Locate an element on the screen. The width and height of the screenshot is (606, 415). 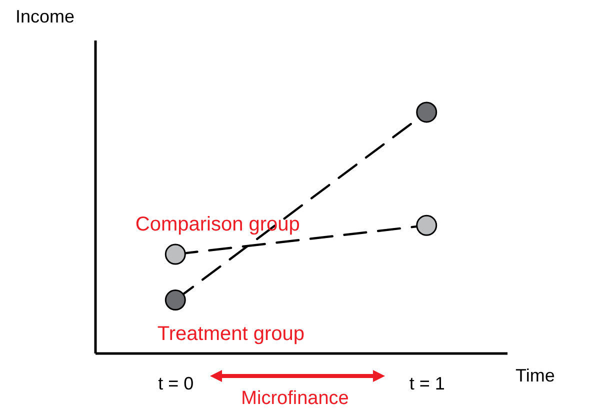
y-axis-title: Income is located at coordinates (45, 16).